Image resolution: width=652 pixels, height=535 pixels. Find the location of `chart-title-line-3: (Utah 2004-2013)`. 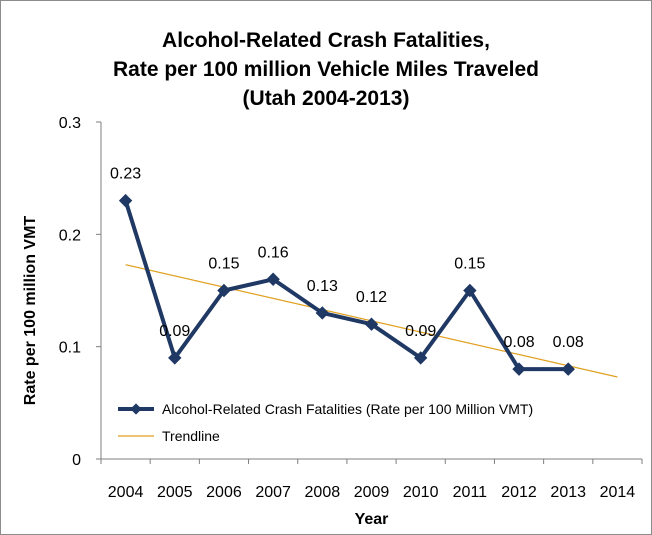

chart-title-line-3: (Utah 2004-2013) is located at coordinates (326, 98).